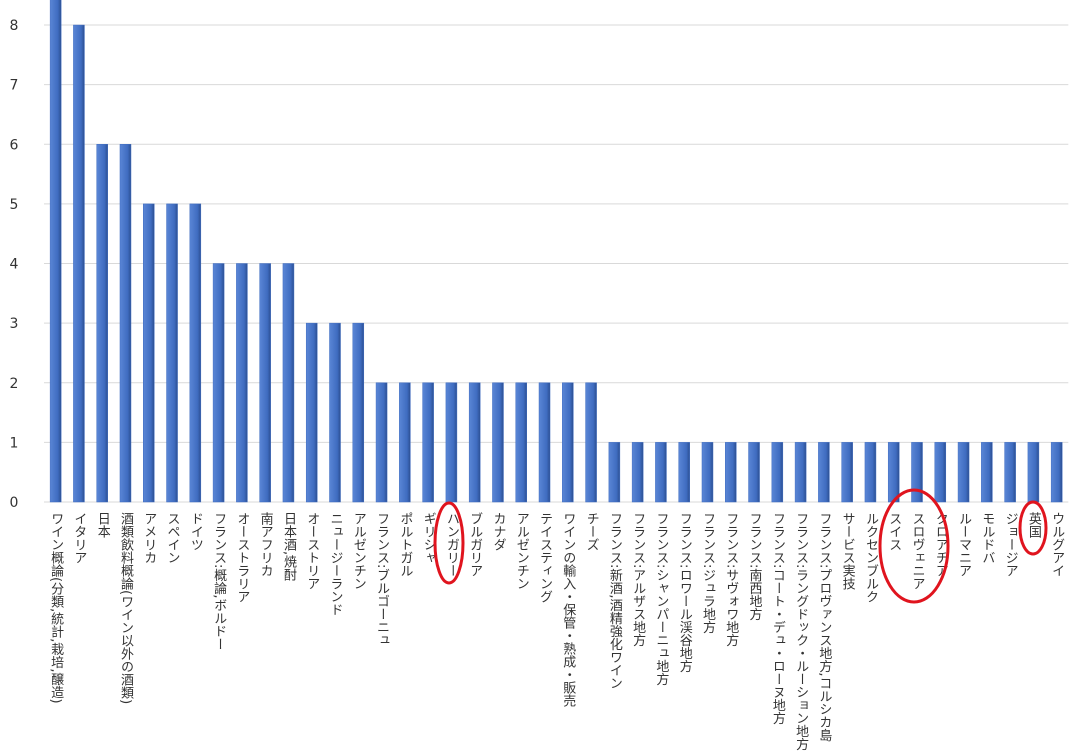 The width and height of the screenshot is (1089, 752). What do you see at coordinates (685, 593) in the screenshot?
I see `x-tick-label: フランス:ロワール渓谷地方` at bounding box center [685, 593].